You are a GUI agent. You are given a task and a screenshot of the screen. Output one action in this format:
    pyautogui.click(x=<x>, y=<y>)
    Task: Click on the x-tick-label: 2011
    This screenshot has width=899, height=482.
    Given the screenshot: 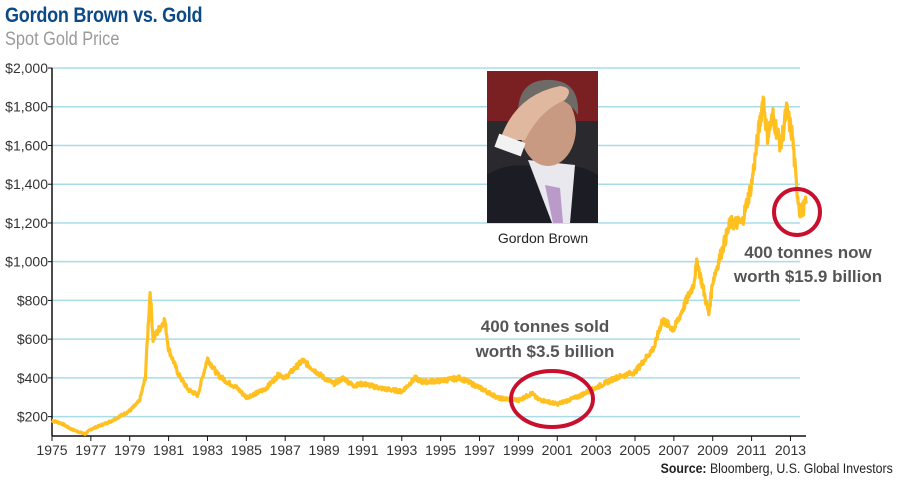 What is the action you would take?
    pyautogui.click(x=752, y=450)
    